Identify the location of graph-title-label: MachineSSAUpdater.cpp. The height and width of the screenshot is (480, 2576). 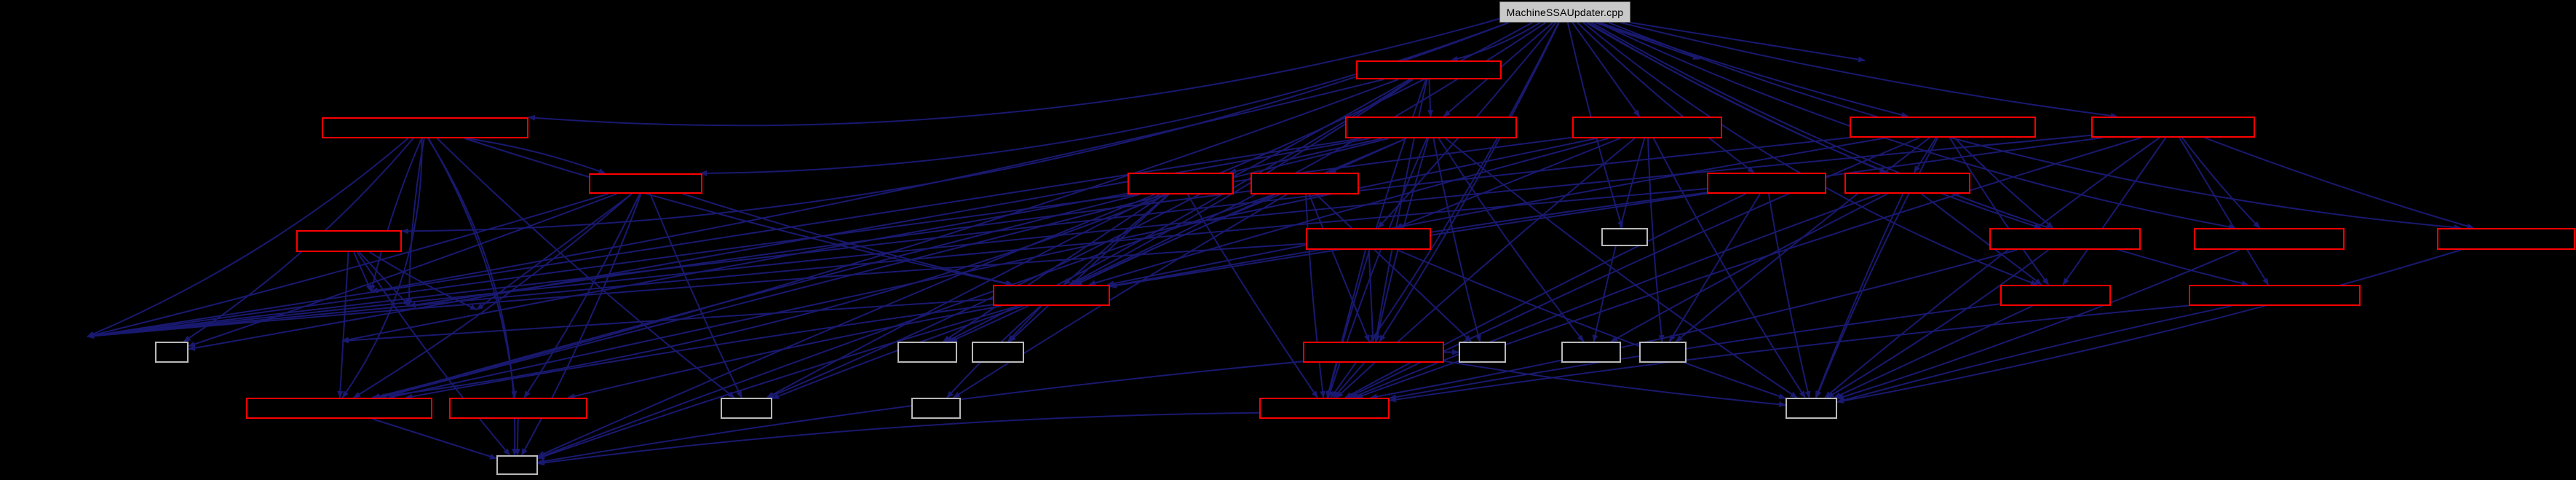
(1565, 12).